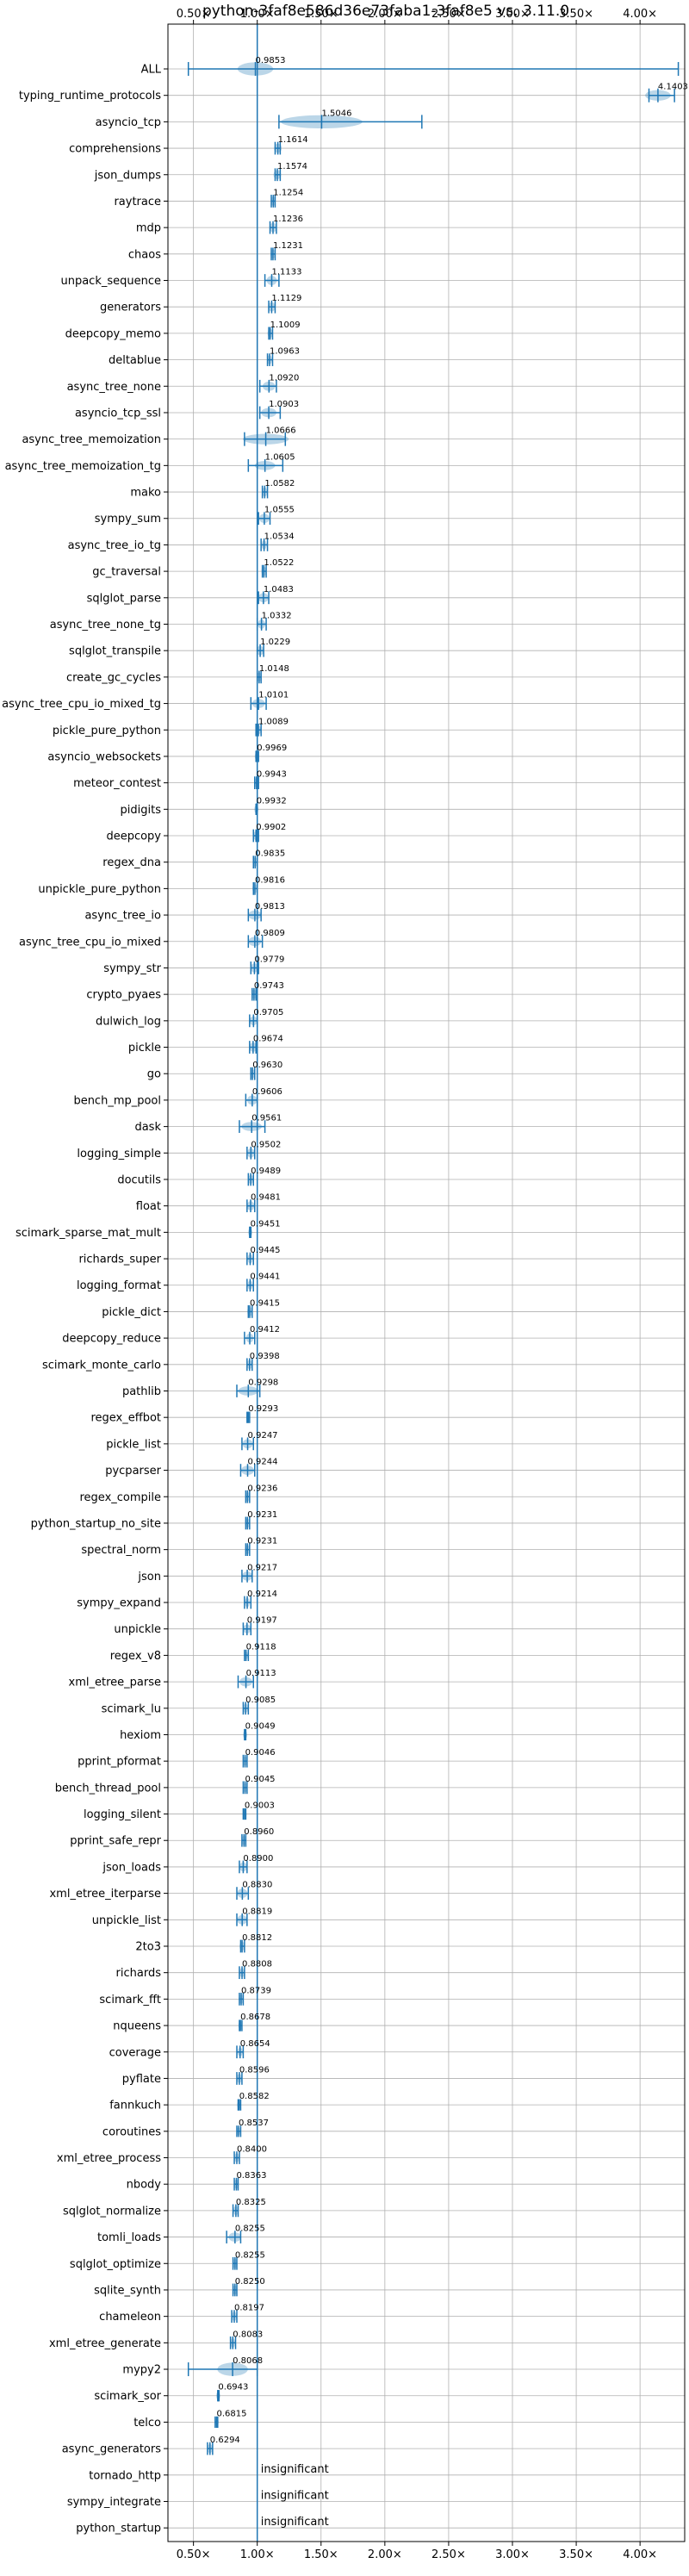 This screenshot has height=2576, width=689. I want to click on value-label: 0.9217, so click(262, 1568).